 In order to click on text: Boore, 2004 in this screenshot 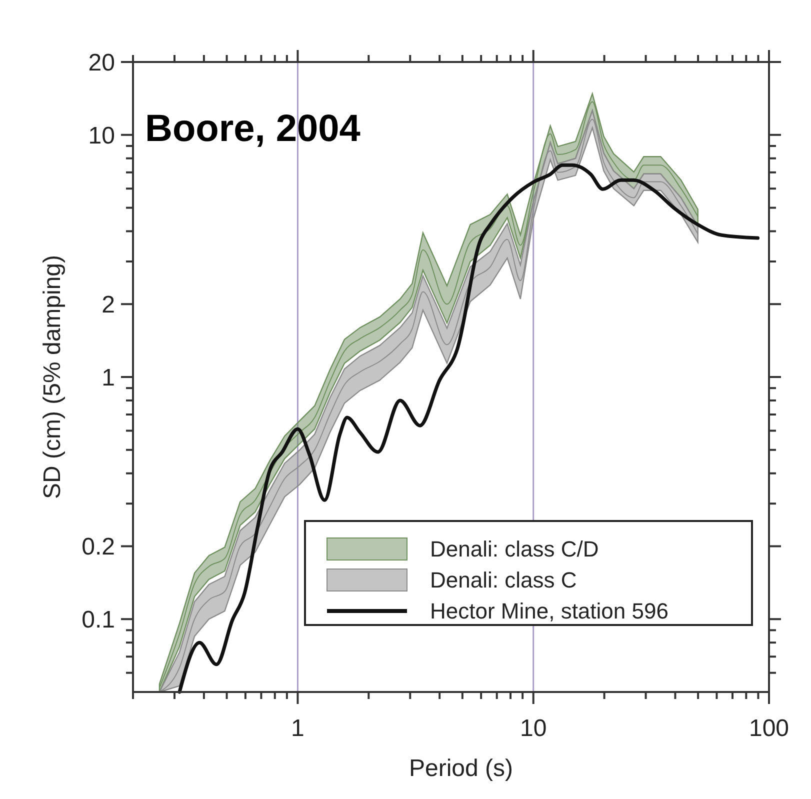, I will do `click(252, 129)`.